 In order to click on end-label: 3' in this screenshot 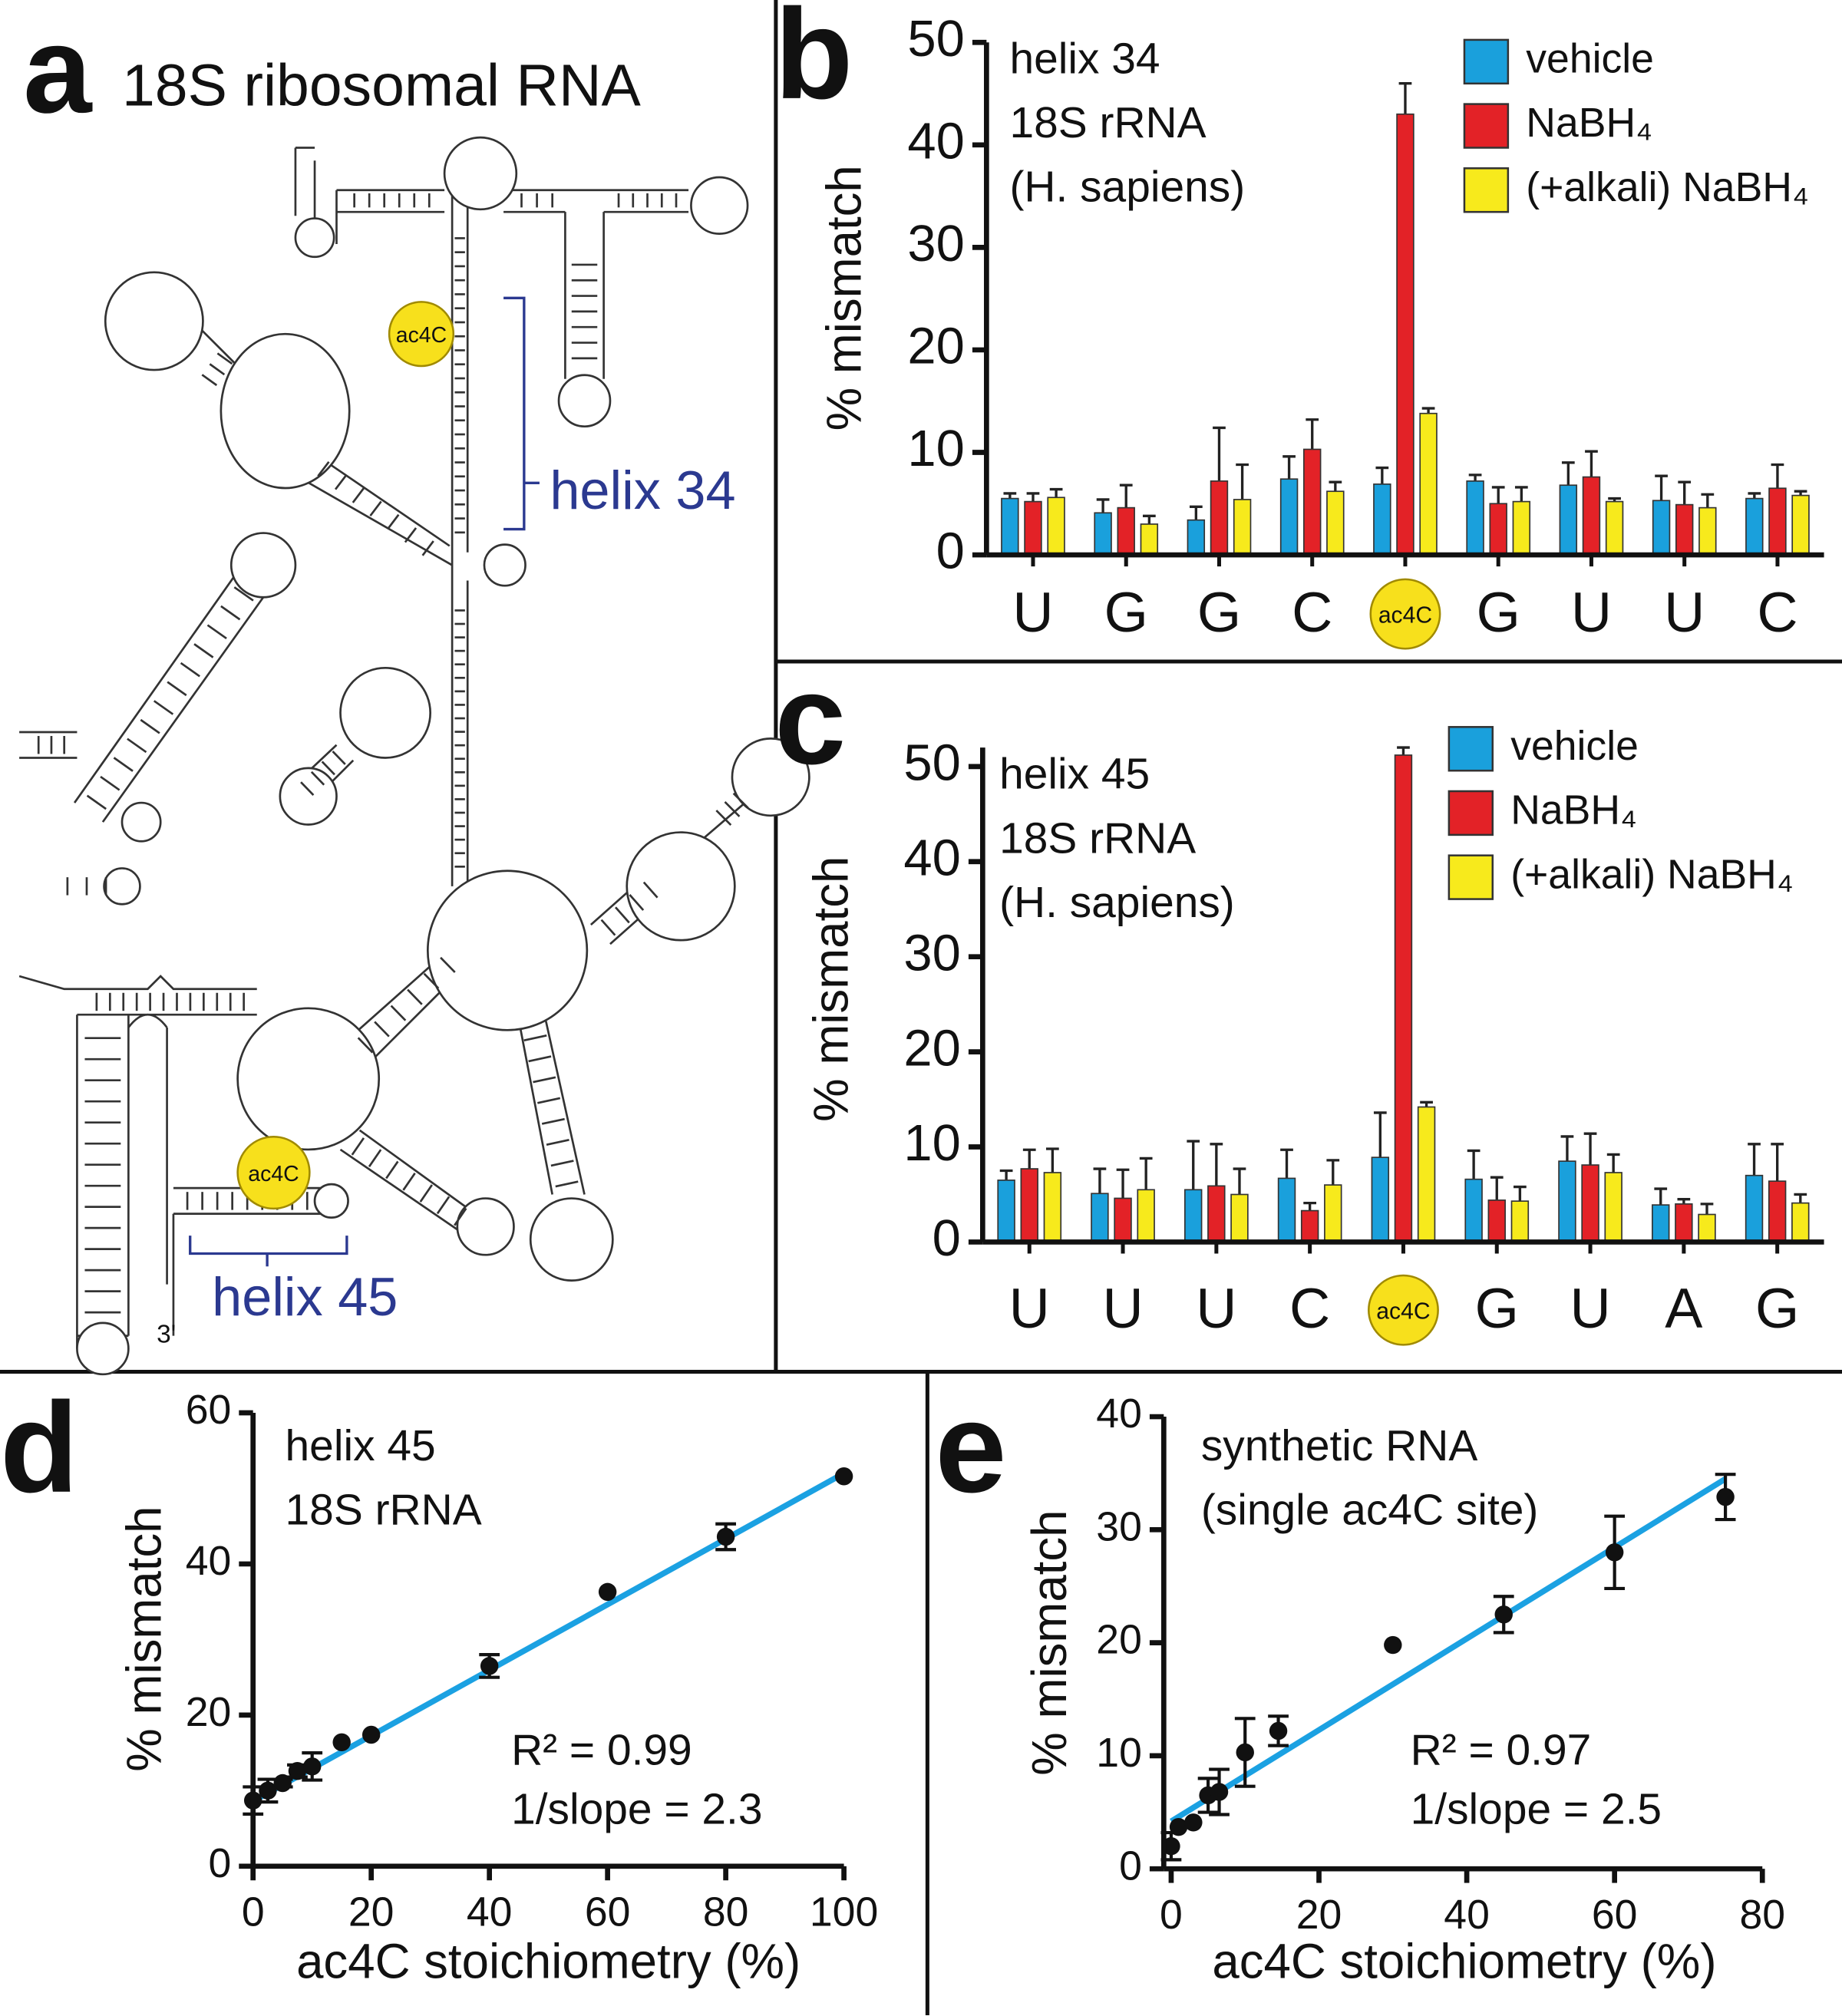, I will do `click(166, 1334)`.